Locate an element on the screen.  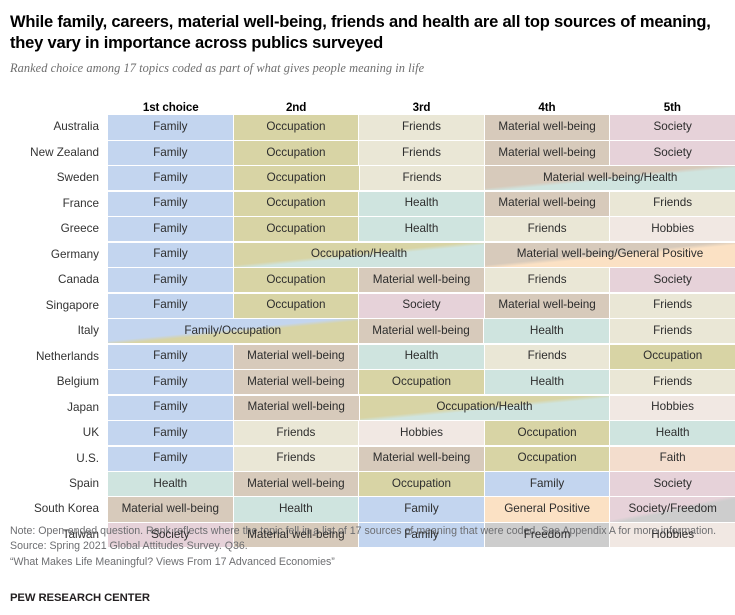
rank-cell-label: Freedom is located at coordinates (547, 534).